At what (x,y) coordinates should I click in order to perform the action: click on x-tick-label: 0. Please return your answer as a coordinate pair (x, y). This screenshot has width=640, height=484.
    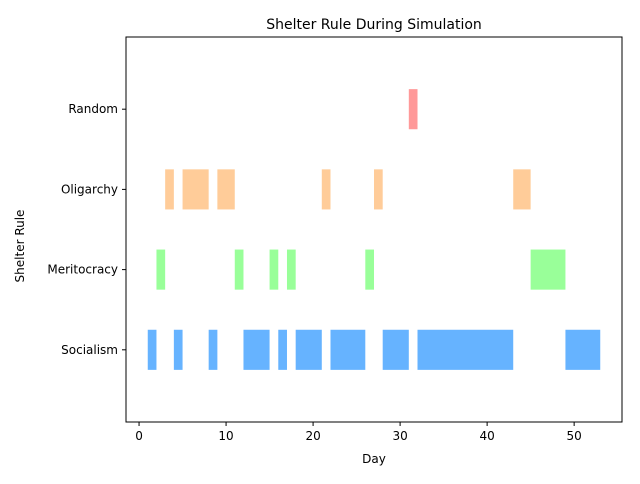
    Looking at the image, I should click on (139, 436).